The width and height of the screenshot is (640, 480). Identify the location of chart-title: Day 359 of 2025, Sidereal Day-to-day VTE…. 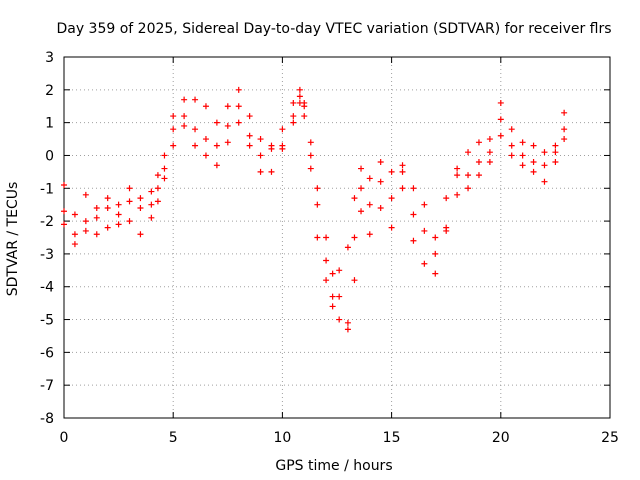
(333, 29).